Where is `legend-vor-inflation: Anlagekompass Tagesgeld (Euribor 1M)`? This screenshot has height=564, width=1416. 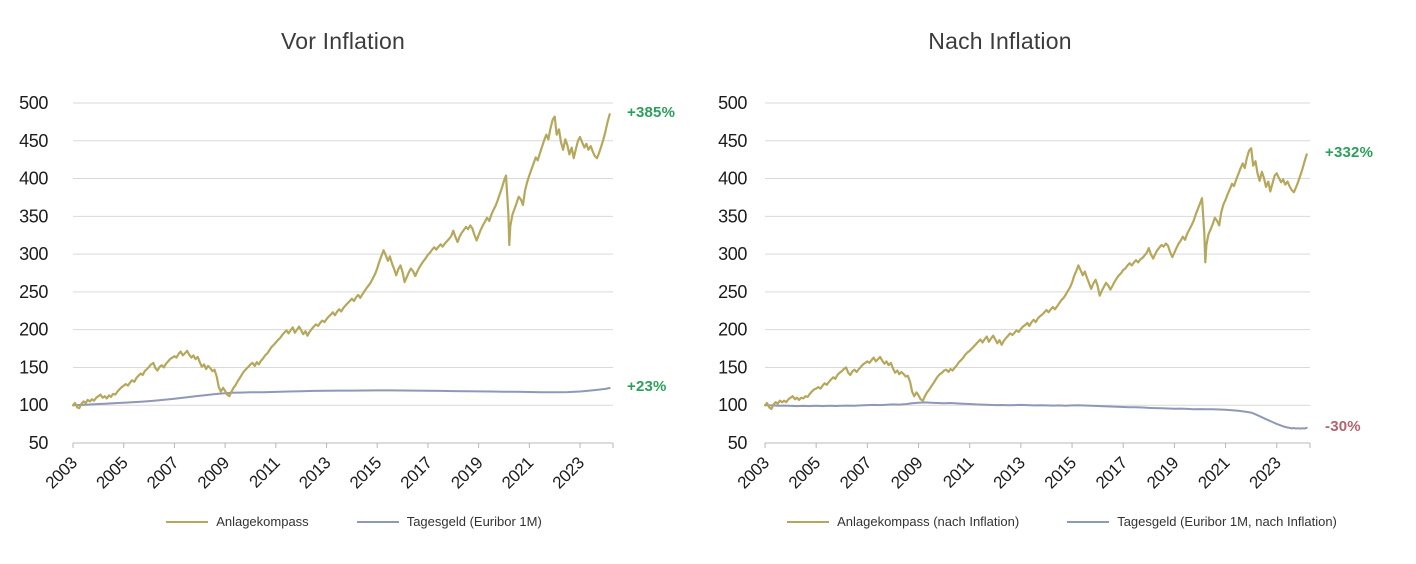
legend-vor-inflation: Anlagekompass Tagesgeld (Euribor 1M) is located at coordinates (354, 521).